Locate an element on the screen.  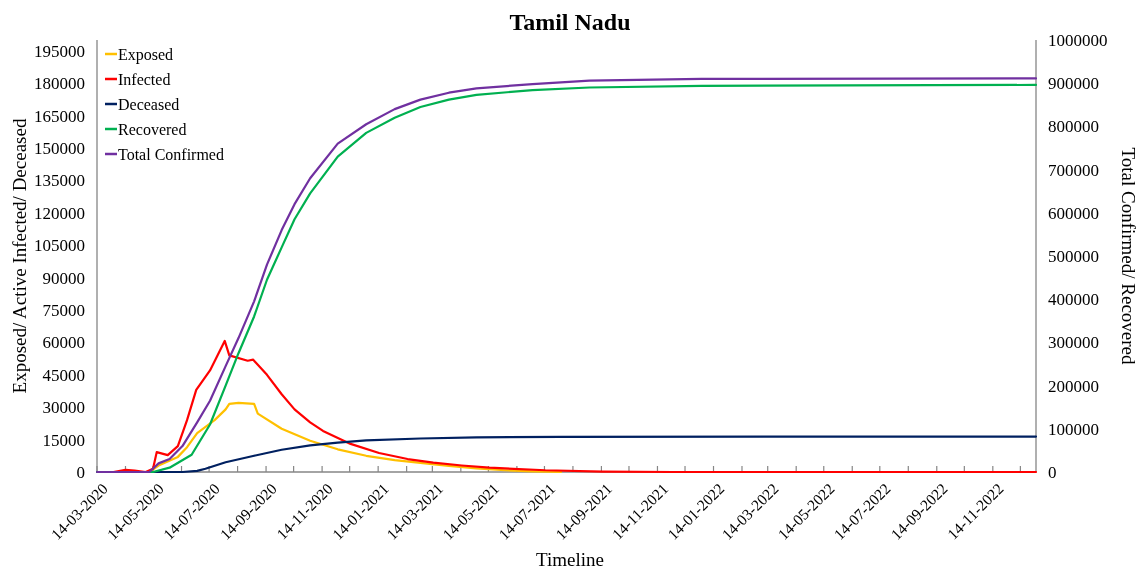
y-tick-label: 180000 is located at coordinates (59, 84).